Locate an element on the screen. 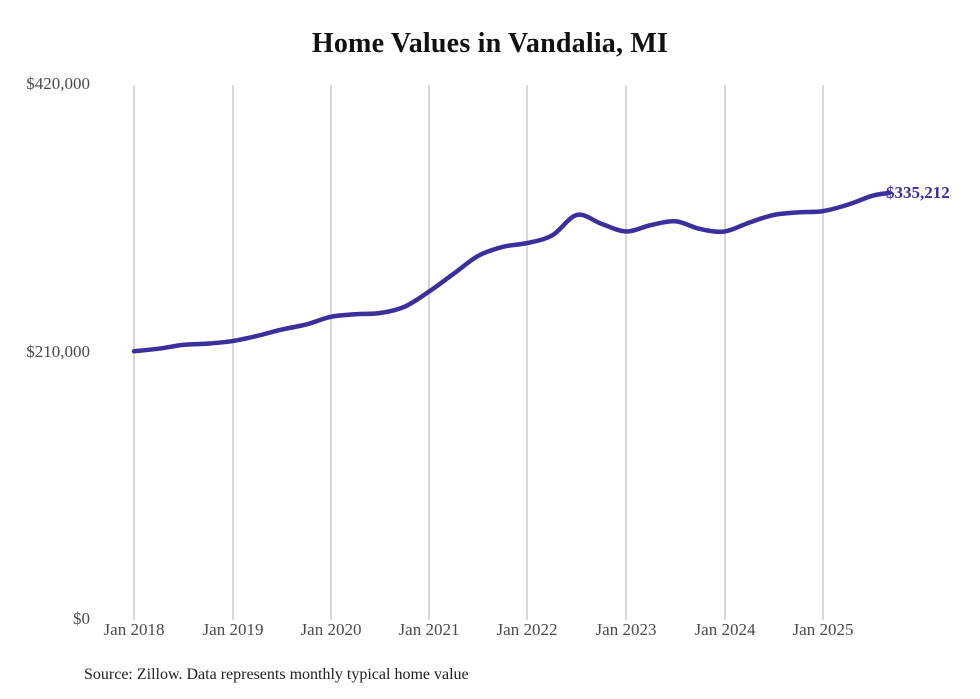 The height and width of the screenshot is (699, 980). y-tick-label: $210,000 is located at coordinates (58, 351).